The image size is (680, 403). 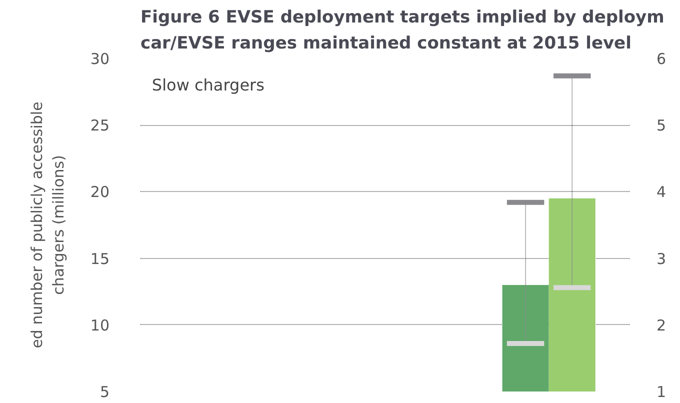 What do you see at coordinates (48, 225) in the screenshot?
I see `y-axis-title: ed number of publicly accessible chargers (millions)` at bounding box center [48, 225].